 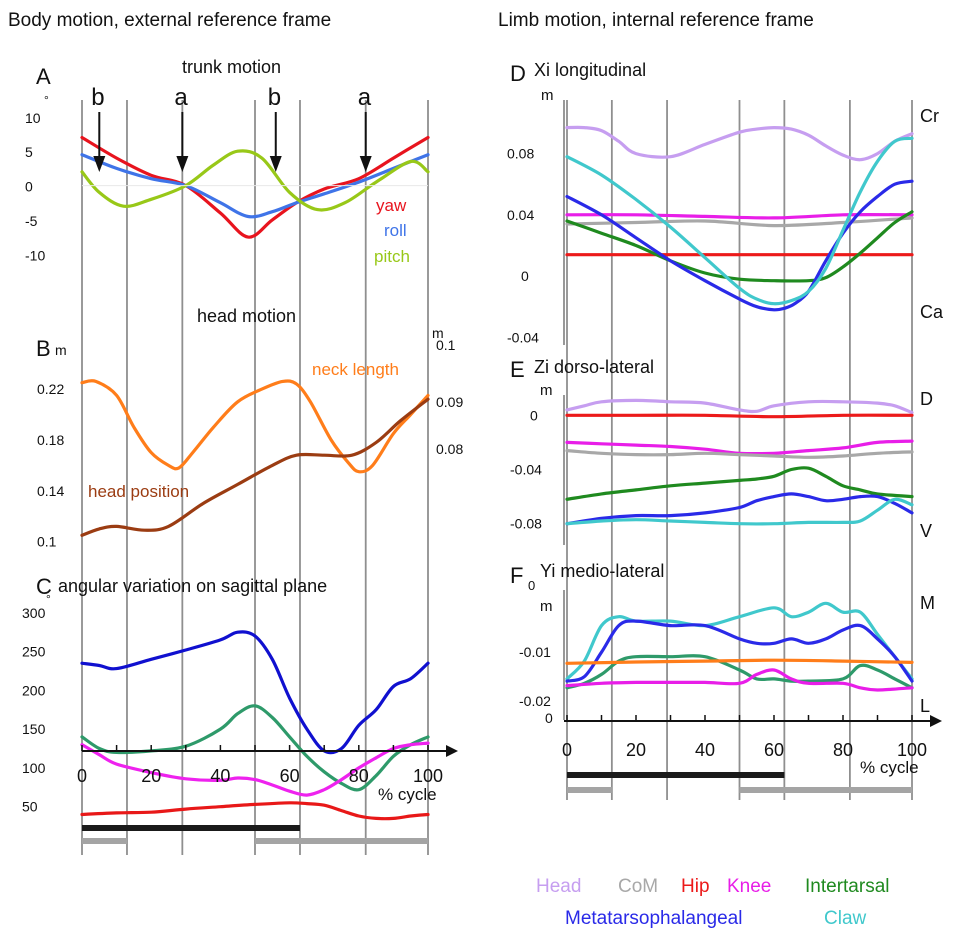 What do you see at coordinates (535, 652) in the screenshot?
I see `panel-f-ytick: -0.01` at bounding box center [535, 652].